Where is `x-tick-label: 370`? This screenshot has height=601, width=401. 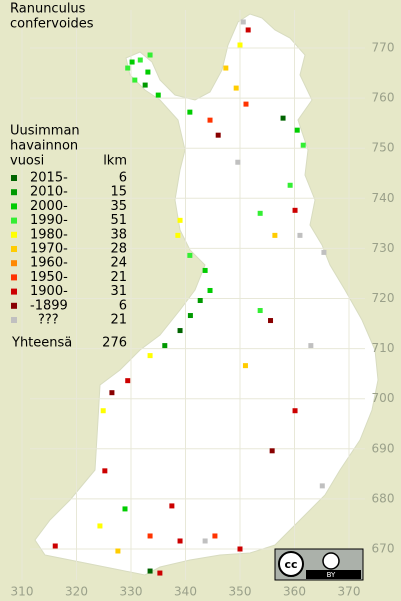 x-tick-label: 370 is located at coordinates (349, 592).